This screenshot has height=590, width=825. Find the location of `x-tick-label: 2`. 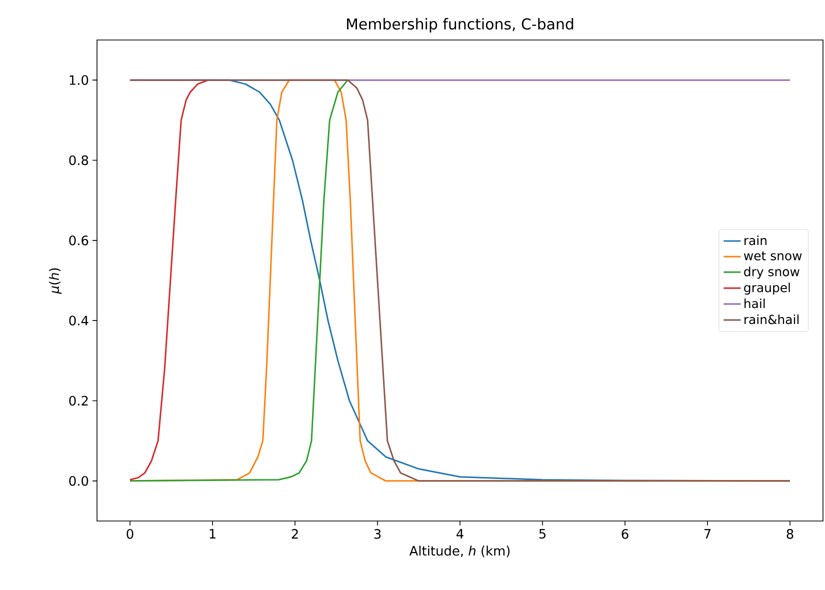

x-tick-label: 2 is located at coordinates (295, 534).